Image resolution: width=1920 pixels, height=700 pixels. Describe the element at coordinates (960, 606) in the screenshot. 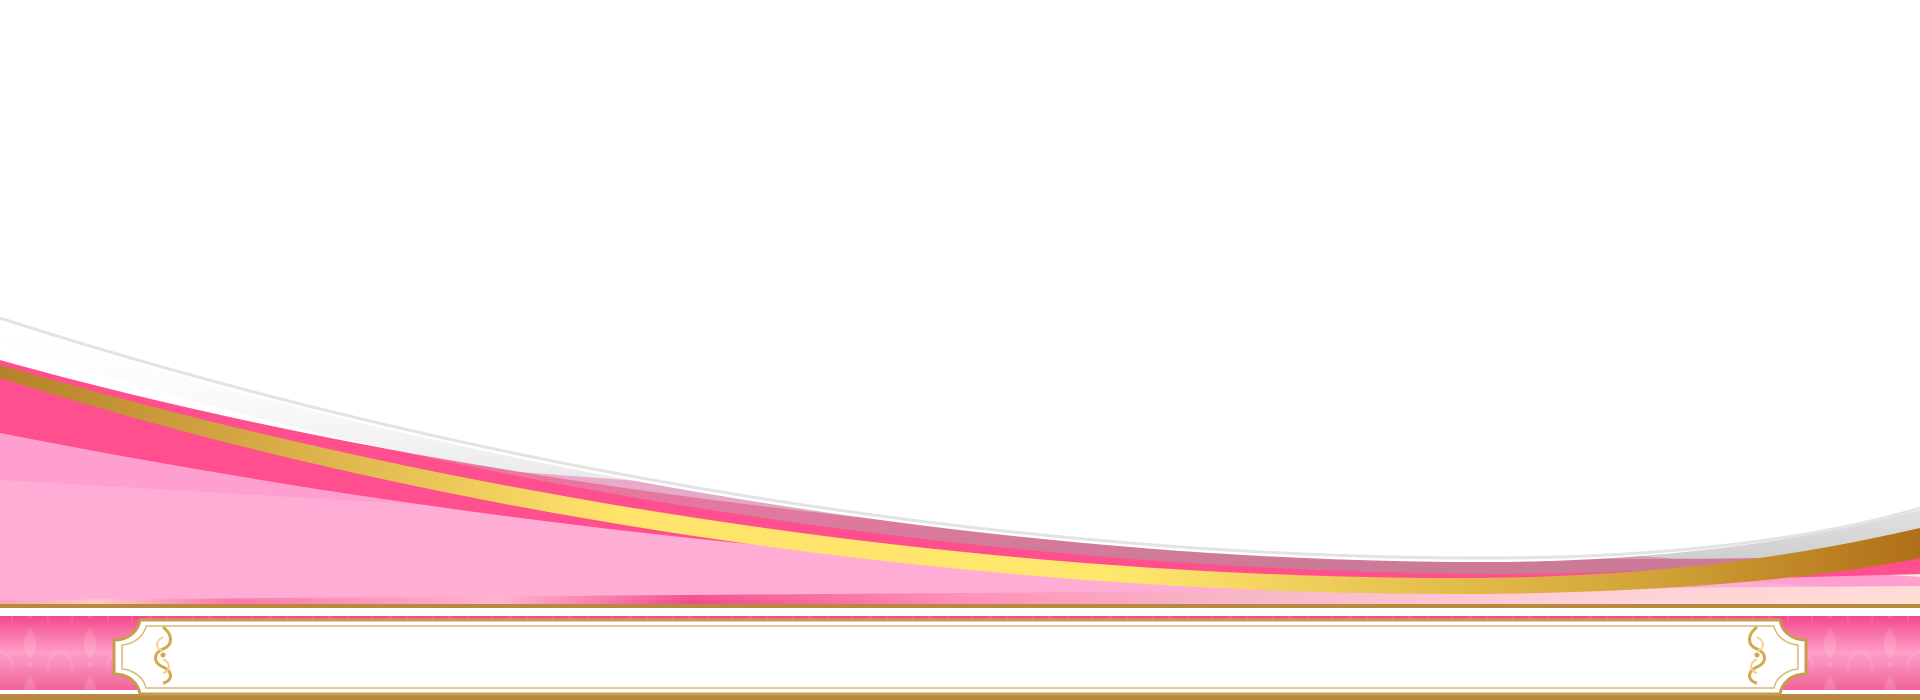

I see `top-gold-rule` at that location.